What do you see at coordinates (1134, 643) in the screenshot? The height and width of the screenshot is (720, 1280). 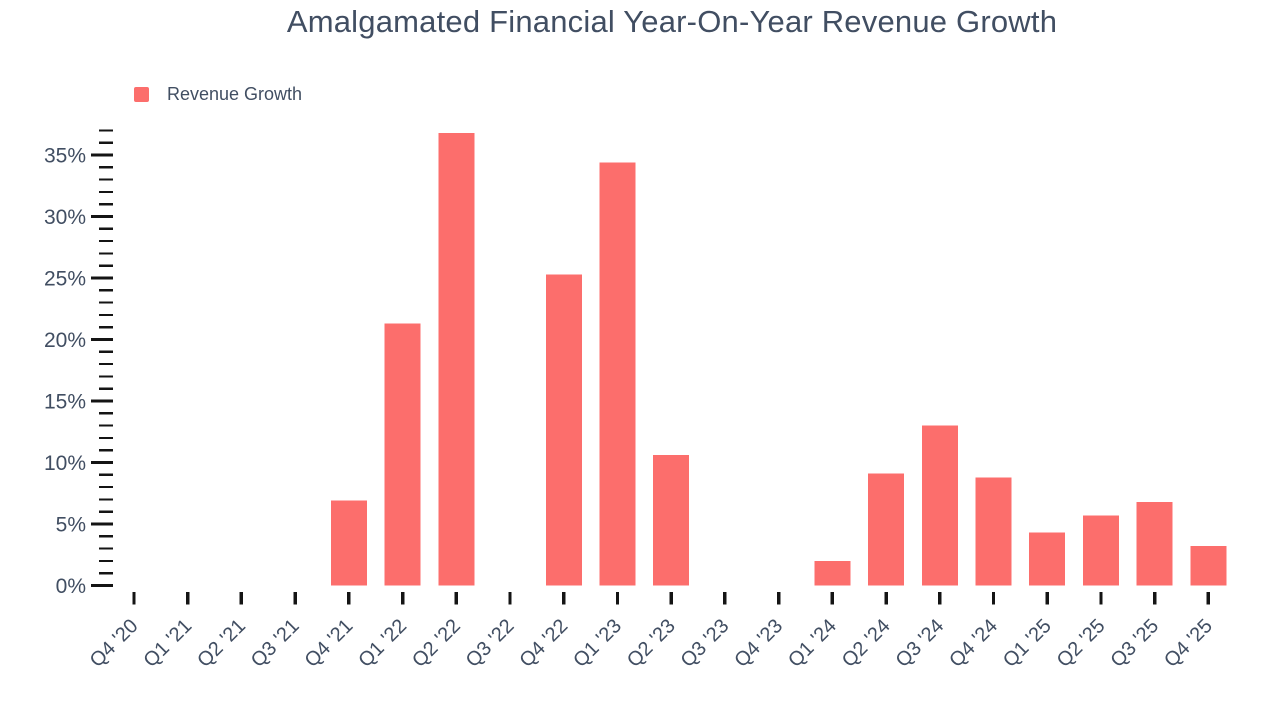 I see `x-axis-label: Q3 '25` at bounding box center [1134, 643].